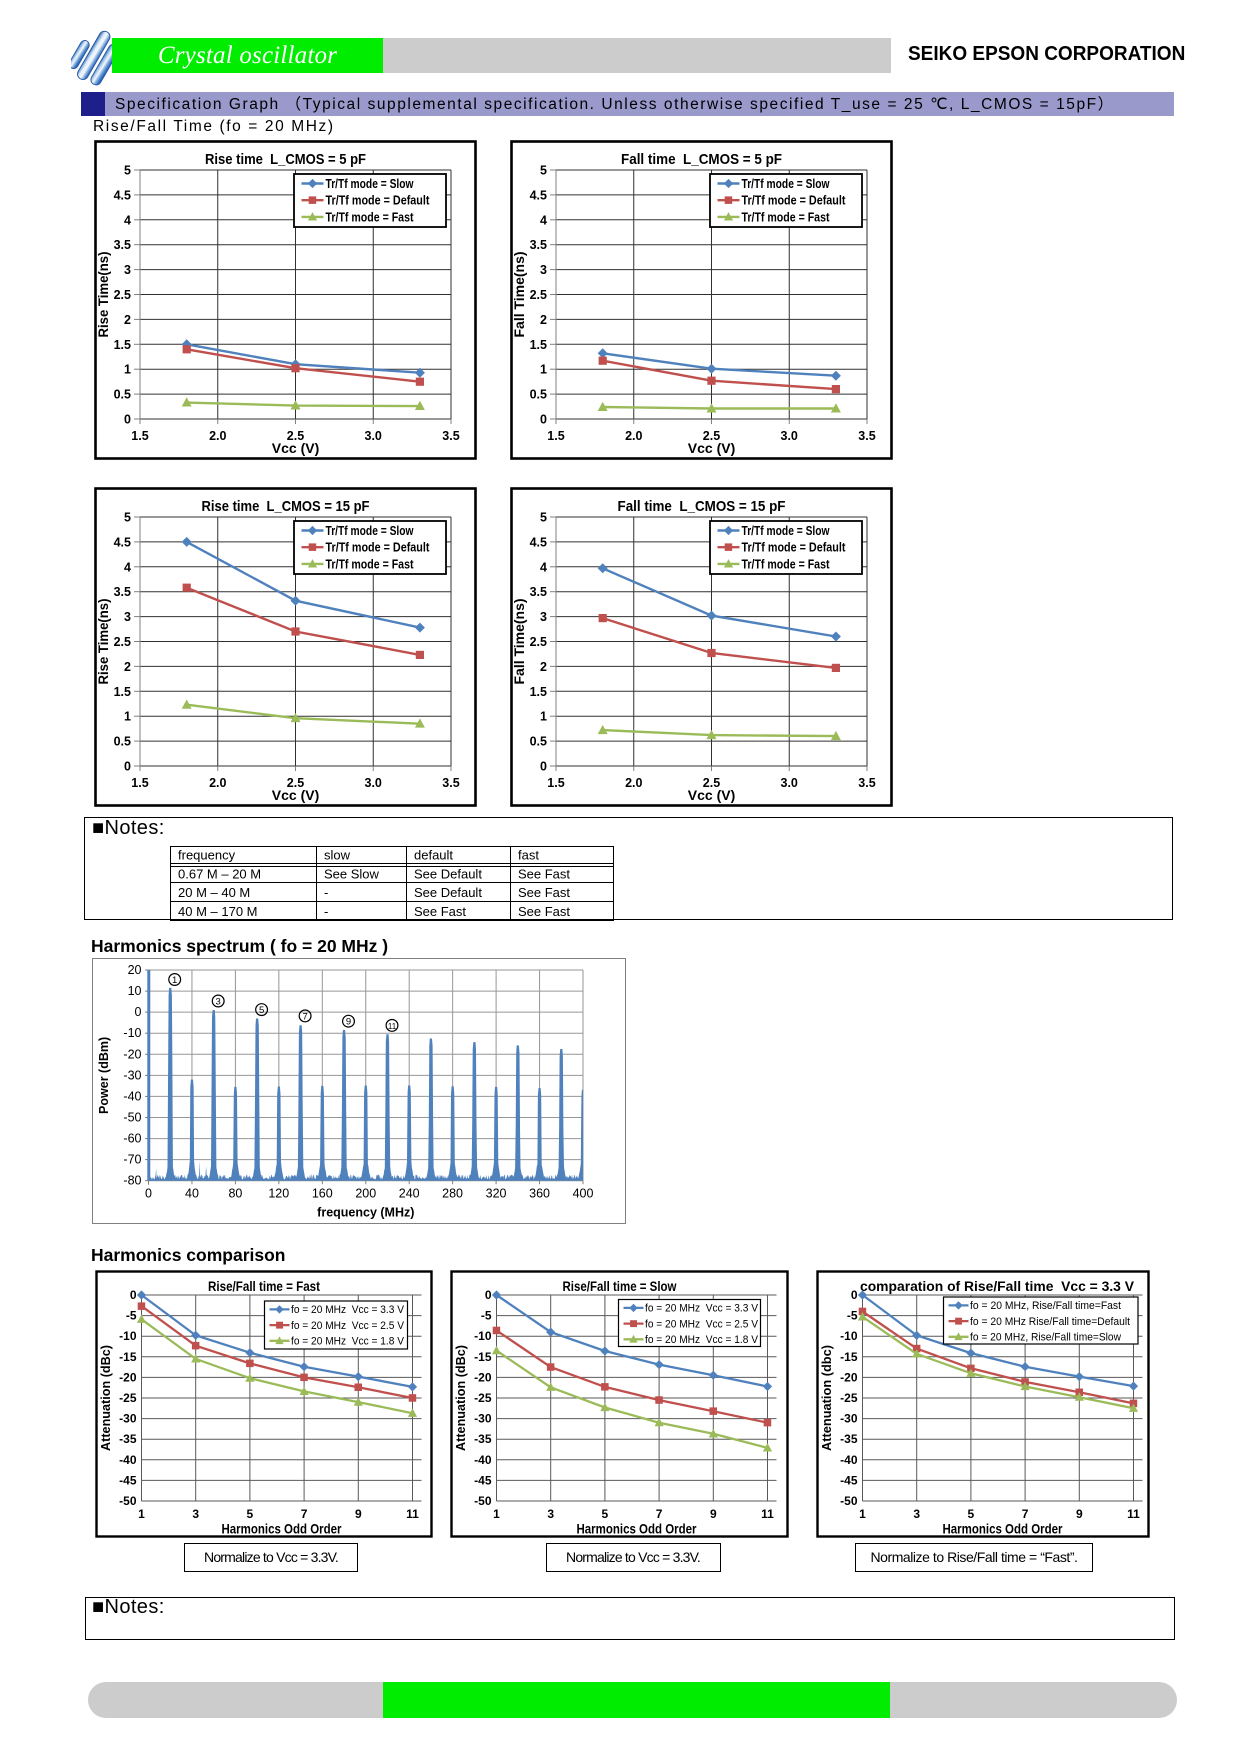 Image resolution: width=1240 pixels, height=1754 pixels. What do you see at coordinates (217, 436) in the screenshot?
I see `svg-text: 2.0` at bounding box center [217, 436].